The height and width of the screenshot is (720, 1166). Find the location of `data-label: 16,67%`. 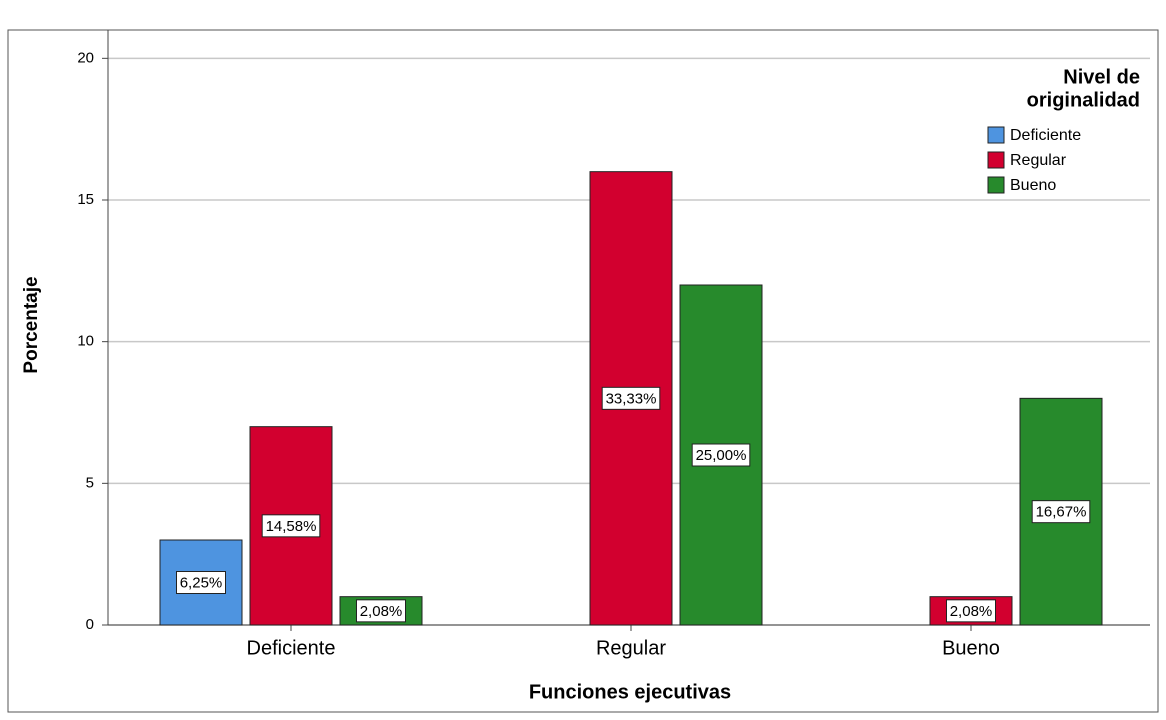

data-label: 16,67% is located at coordinates (1061, 512).